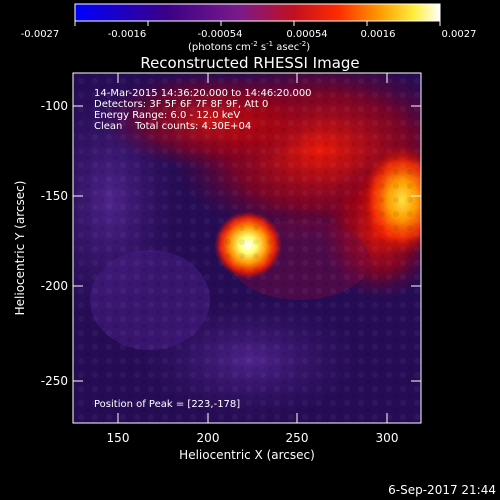 Image resolution: width=500 pixels, height=500 pixels. What do you see at coordinates (54, 381) in the screenshot?
I see `y-tick-label: -250` at bounding box center [54, 381].